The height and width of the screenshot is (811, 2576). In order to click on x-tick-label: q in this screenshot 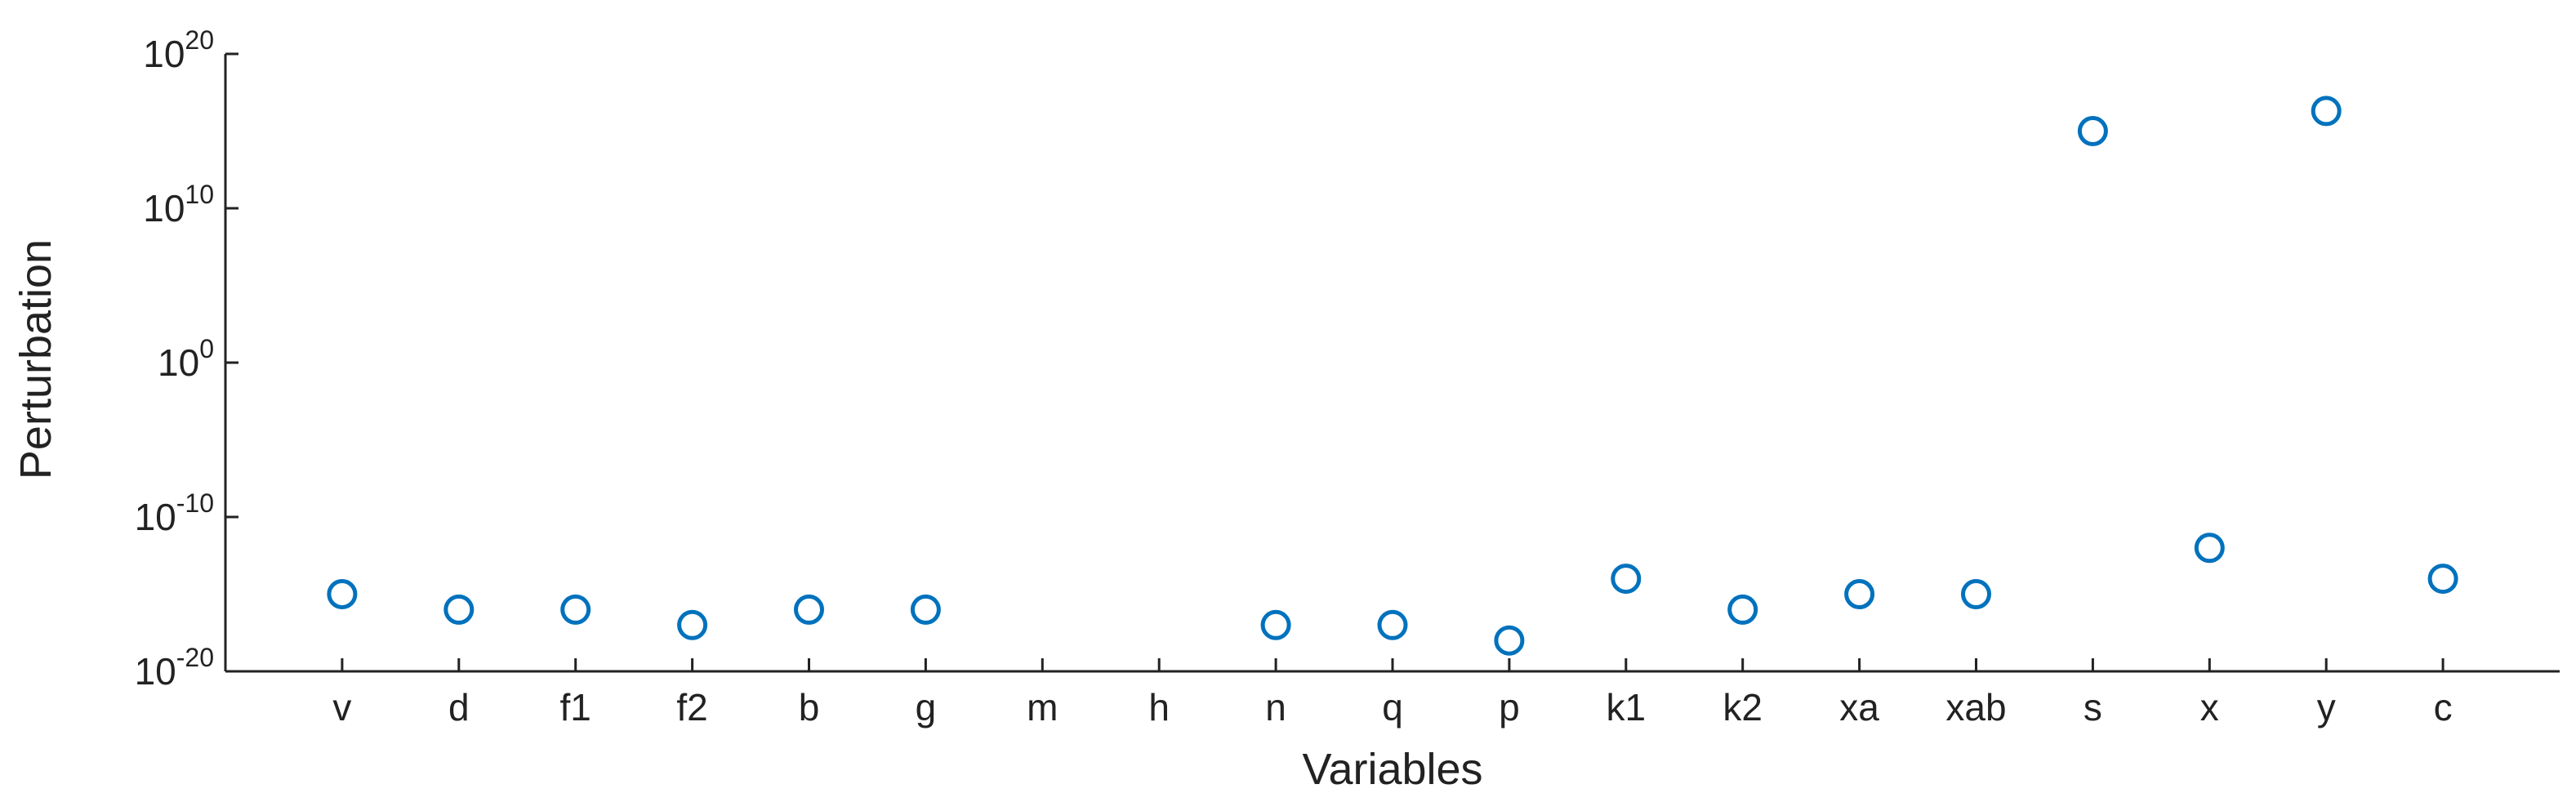, I will do `click(1392, 707)`.